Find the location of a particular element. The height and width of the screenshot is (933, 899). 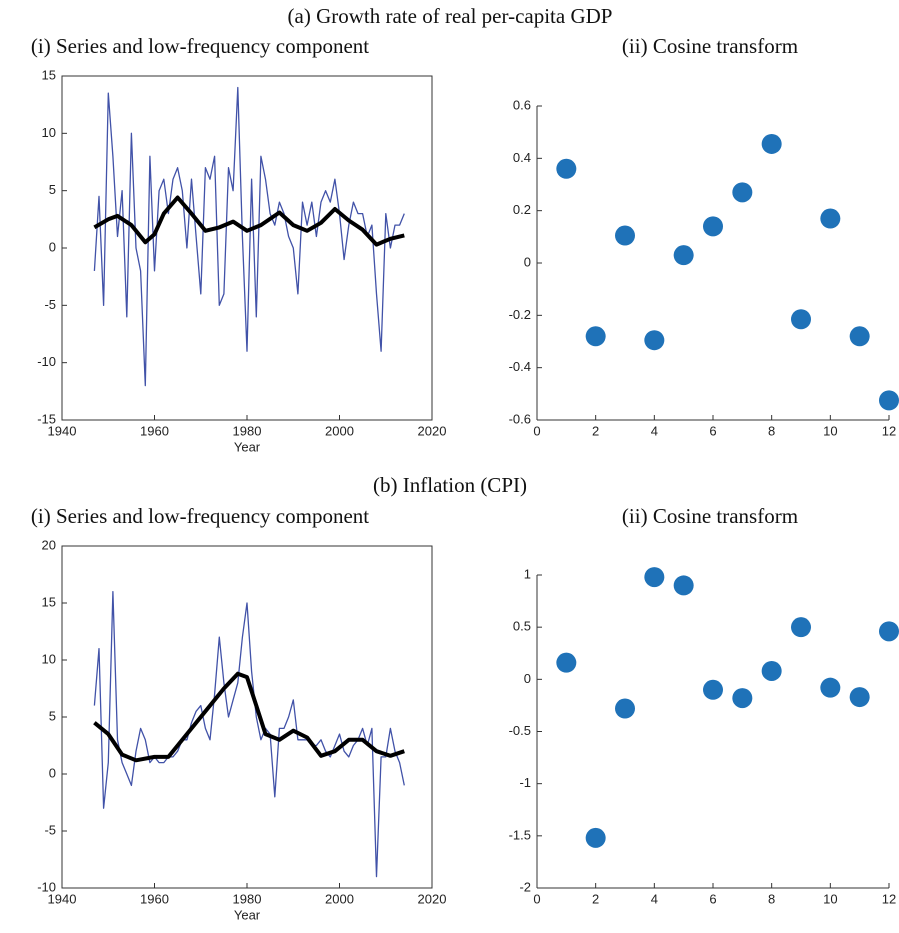

y-tick-label: -0.6 is located at coordinates (520, 418).